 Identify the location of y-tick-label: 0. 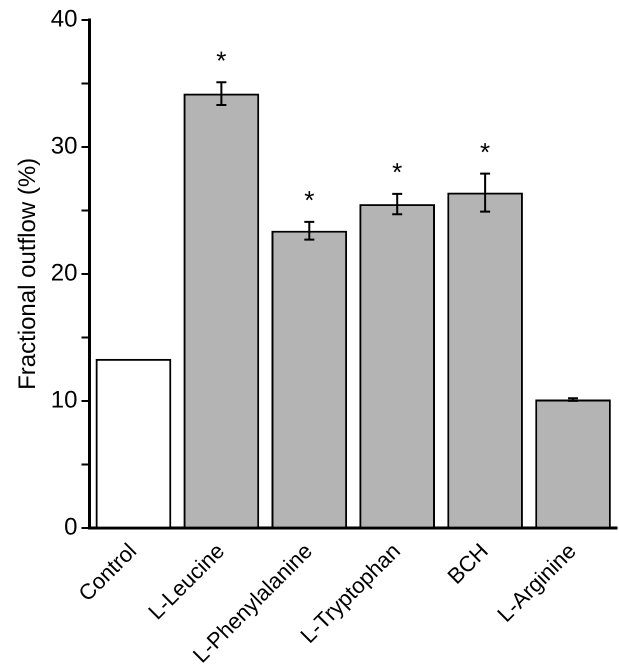
(71, 526).